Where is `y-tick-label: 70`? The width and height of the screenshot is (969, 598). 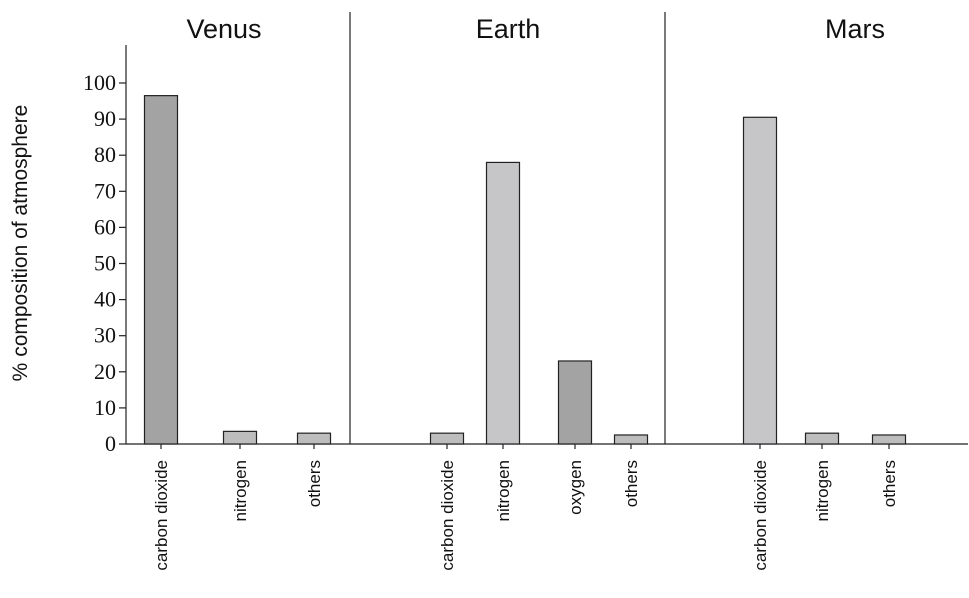
y-tick-label: 70 is located at coordinates (105, 190).